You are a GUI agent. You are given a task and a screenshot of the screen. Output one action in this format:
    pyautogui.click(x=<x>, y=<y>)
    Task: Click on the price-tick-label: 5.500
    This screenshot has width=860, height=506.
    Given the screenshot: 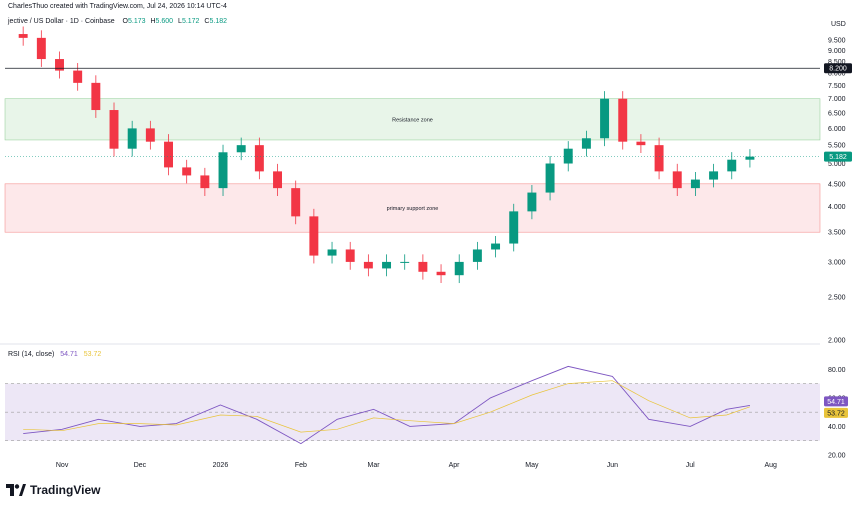 What is the action you would take?
    pyautogui.click(x=837, y=146)
    